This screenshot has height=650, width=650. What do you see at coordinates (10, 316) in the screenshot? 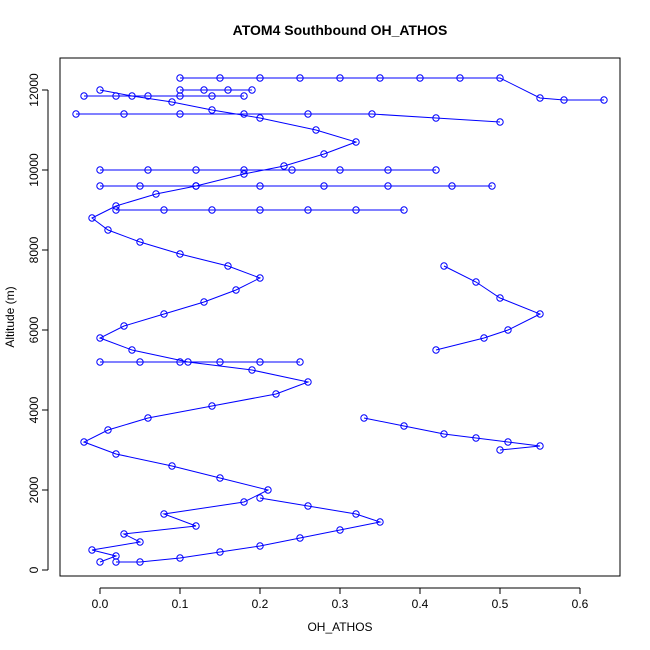
I see `y-axis-label: Altitude (m)` at bounding box center [10, 316].